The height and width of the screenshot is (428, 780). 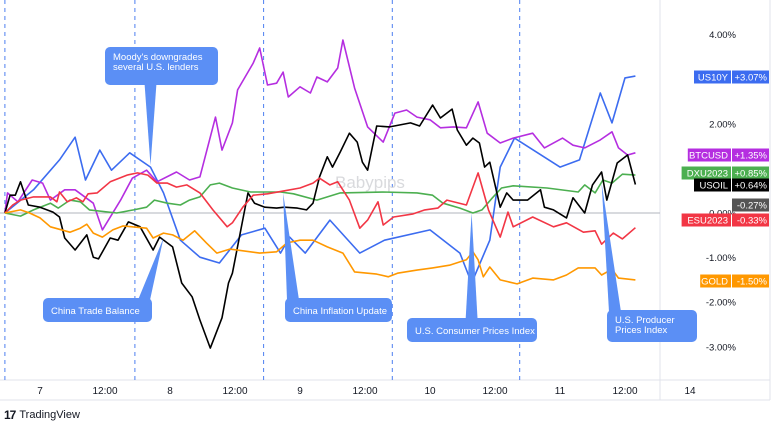 I want to click on callout-text: China Trade Balance, so click(x=95, y=311).